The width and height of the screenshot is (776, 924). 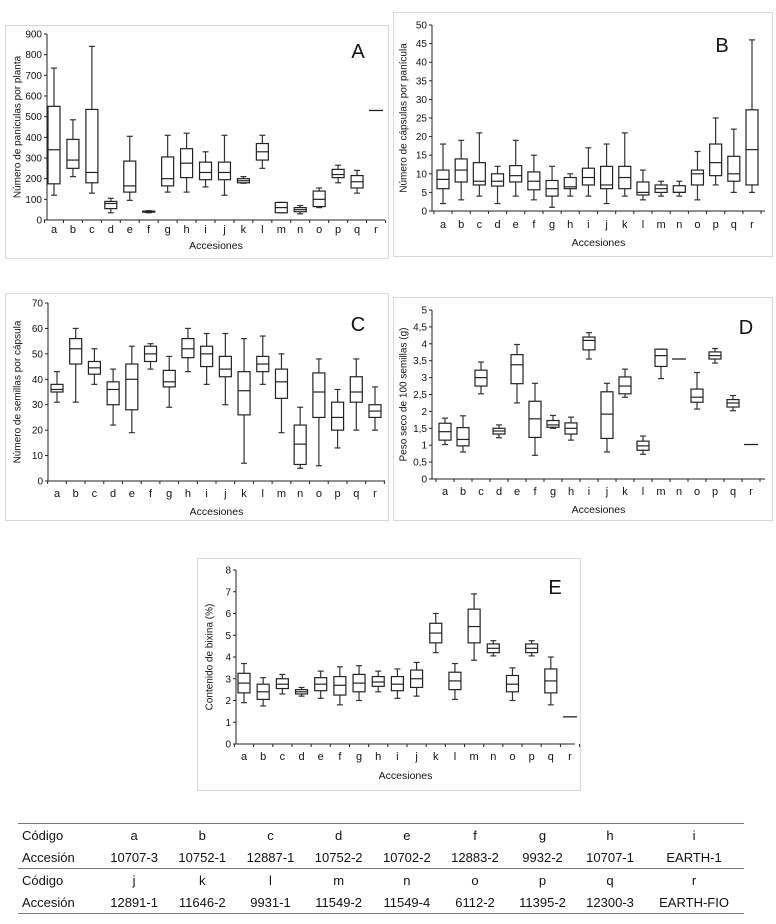 What do you see at coordinates (424, 193) in the screenshot?
I see `y-tick-label: 5` at bounding box center [424, 193].